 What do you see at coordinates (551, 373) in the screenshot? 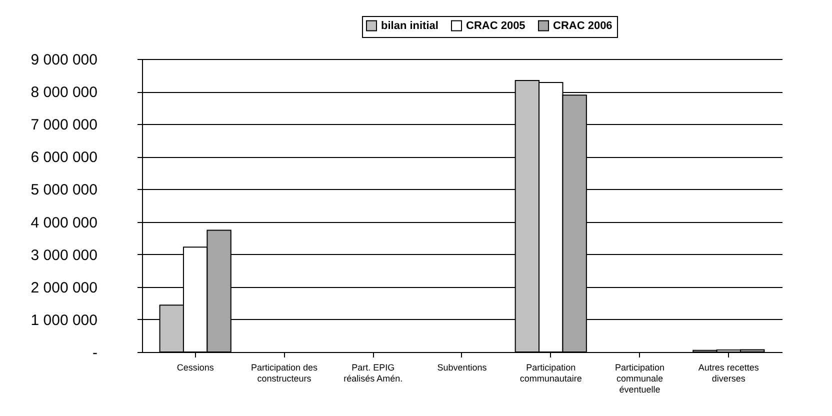
I see `x-tick-label: Participation communautaire` at bounding box center [551, 373].